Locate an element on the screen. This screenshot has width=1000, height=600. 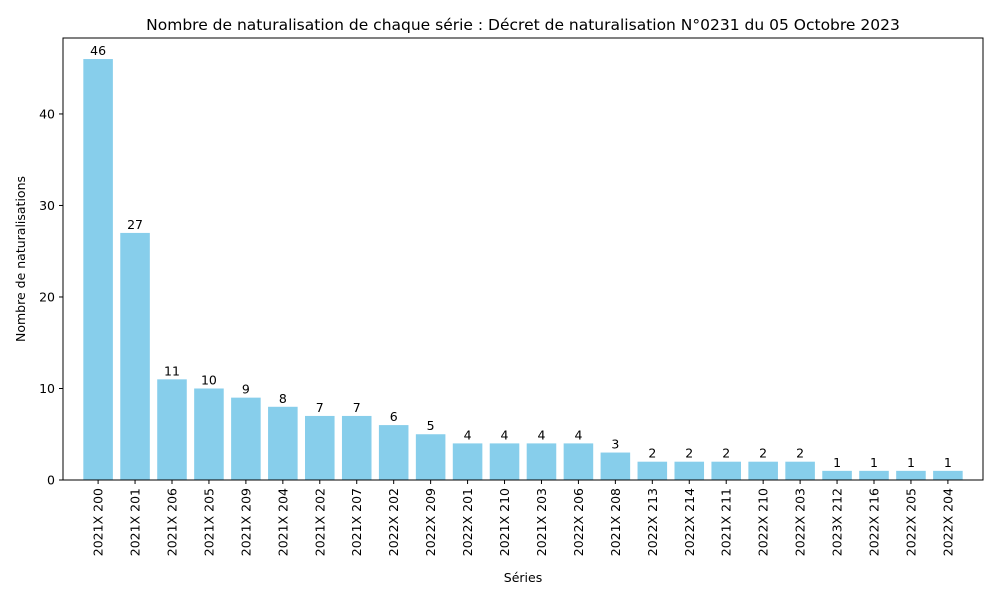
y-tick-label: 30 is located at coordinates (47, 205).